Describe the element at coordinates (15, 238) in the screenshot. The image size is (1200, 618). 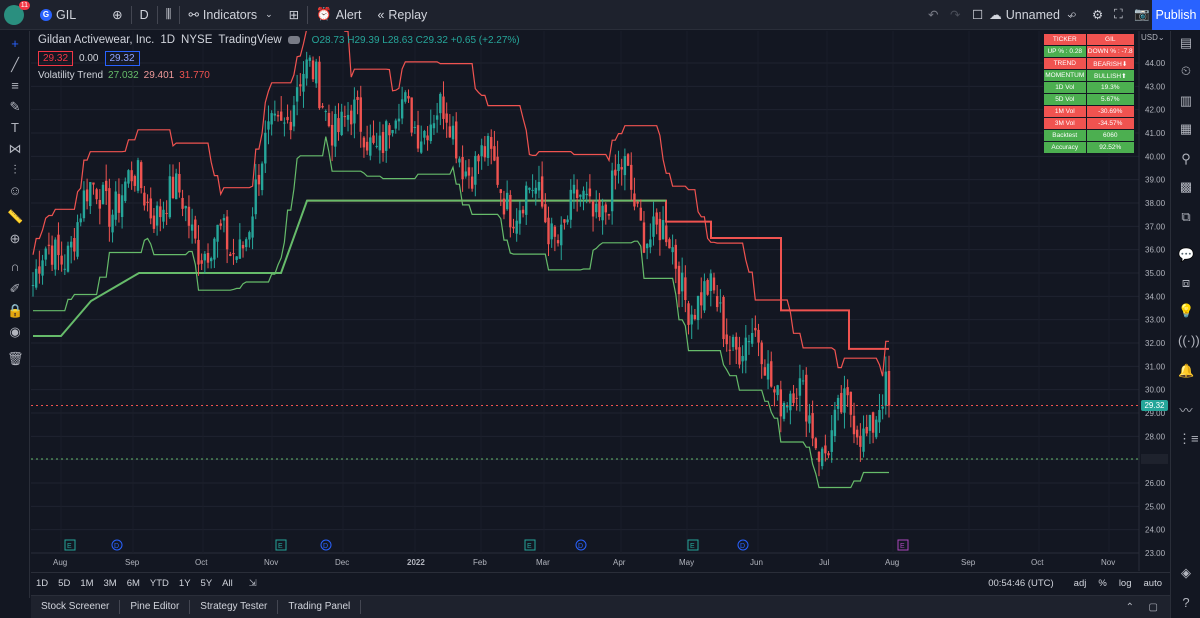
I see `zoom-in-icon: ⊕` at that location.